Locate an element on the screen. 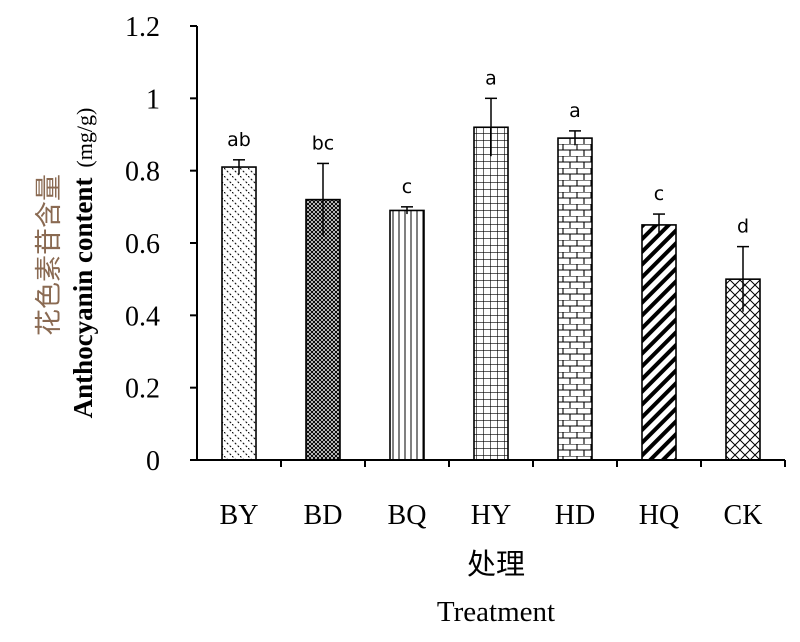  bar-bq is located at coordinates (407, 335).